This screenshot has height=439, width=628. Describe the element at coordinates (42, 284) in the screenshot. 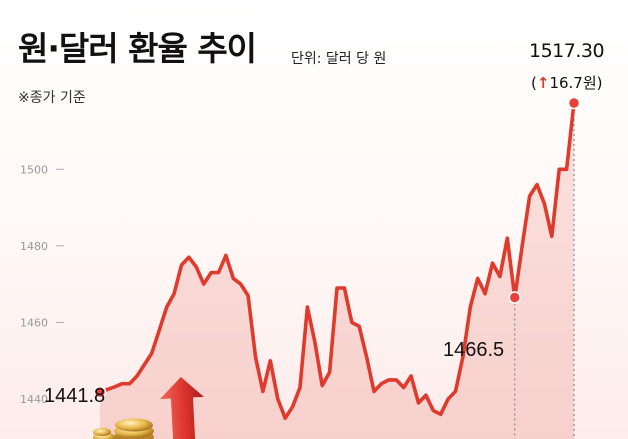

I see `y-axis: 1440 1460 1480 1500` at that location.